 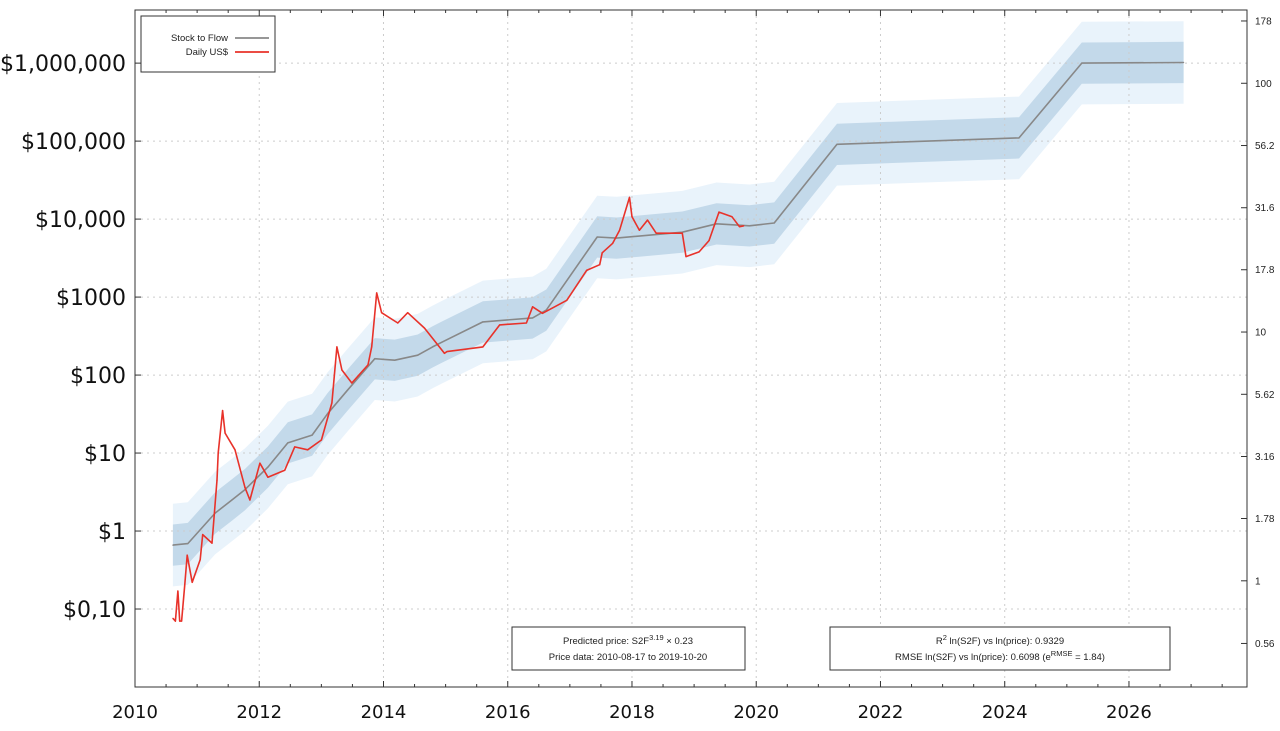 I want to click on x-tick-label: 2020, so click(x=756, y=712).